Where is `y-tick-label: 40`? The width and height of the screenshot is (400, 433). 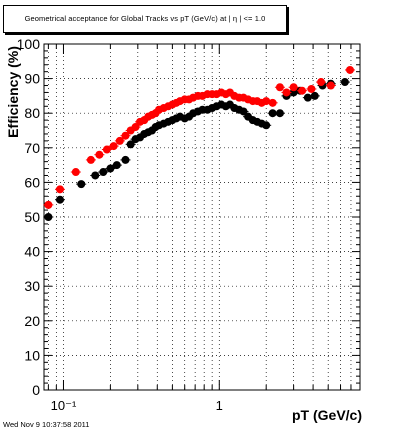 y-tick-label: 40 is located at coordinates (32, 252).